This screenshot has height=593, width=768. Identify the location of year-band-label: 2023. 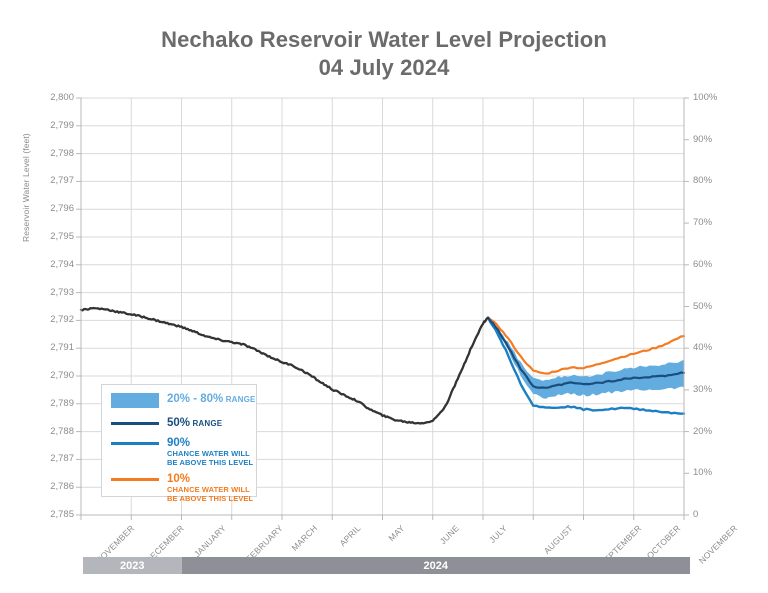
(132, 565).